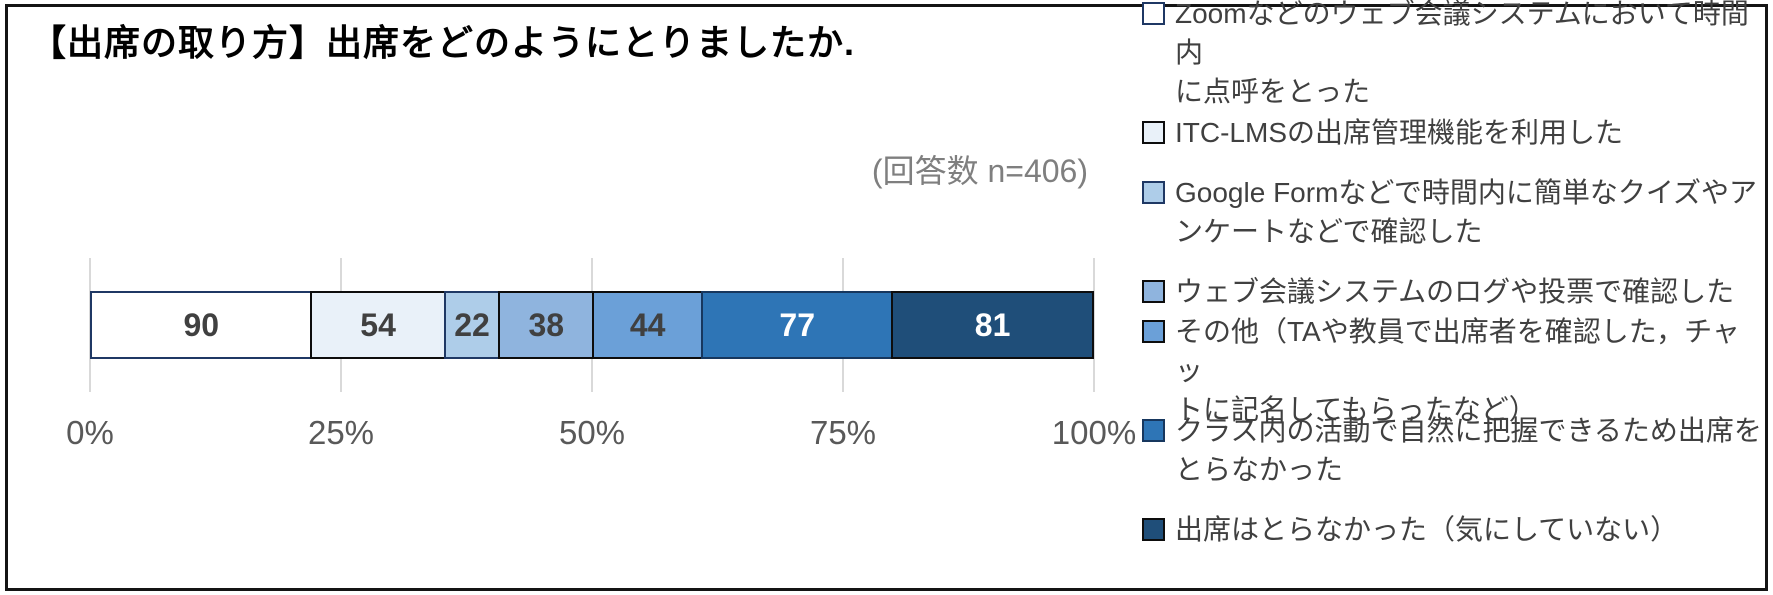  I want to click on x-axis-tick-label: 50%, so click(592, 432).